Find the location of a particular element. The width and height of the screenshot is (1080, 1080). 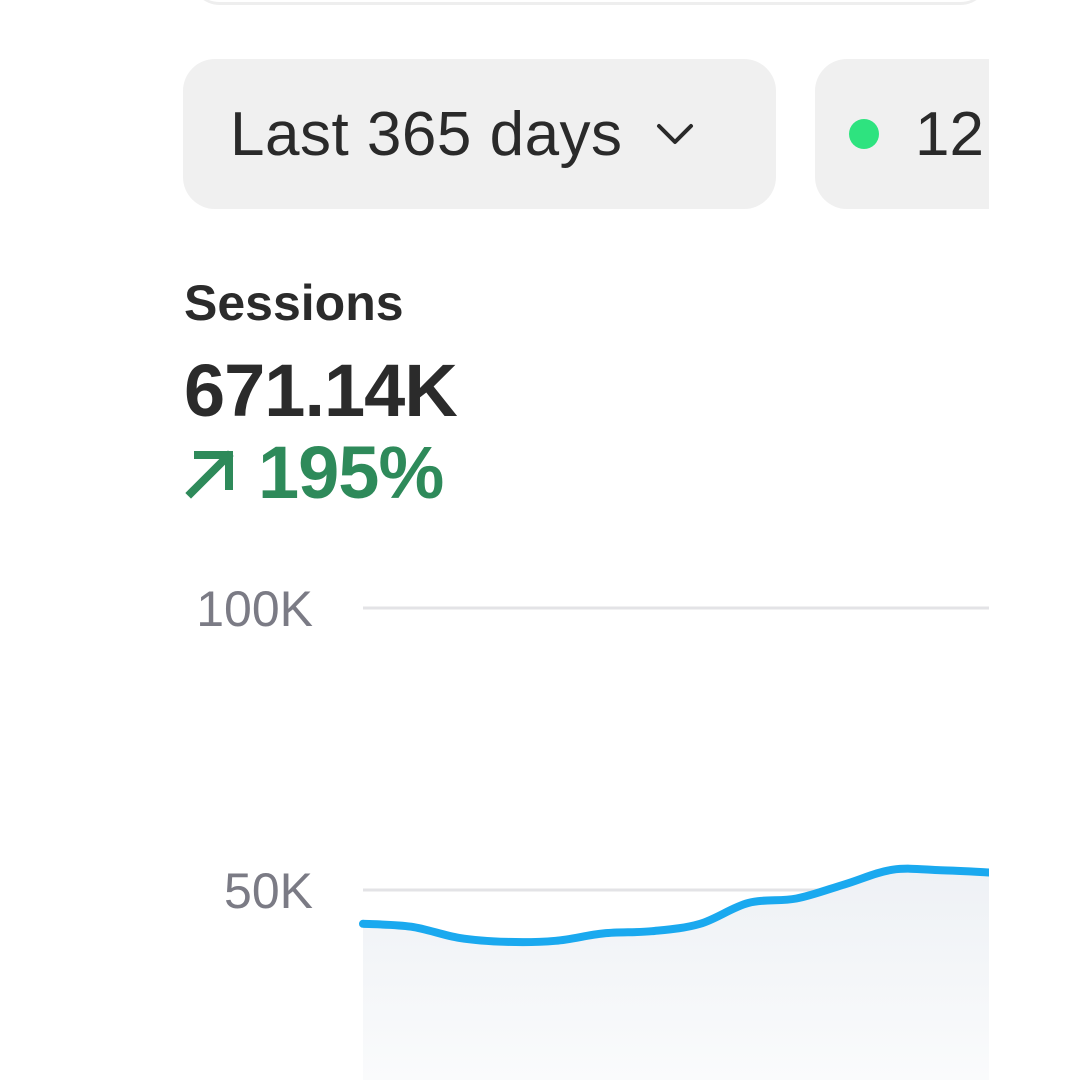

card-edge is located at coordinates (590, 2).